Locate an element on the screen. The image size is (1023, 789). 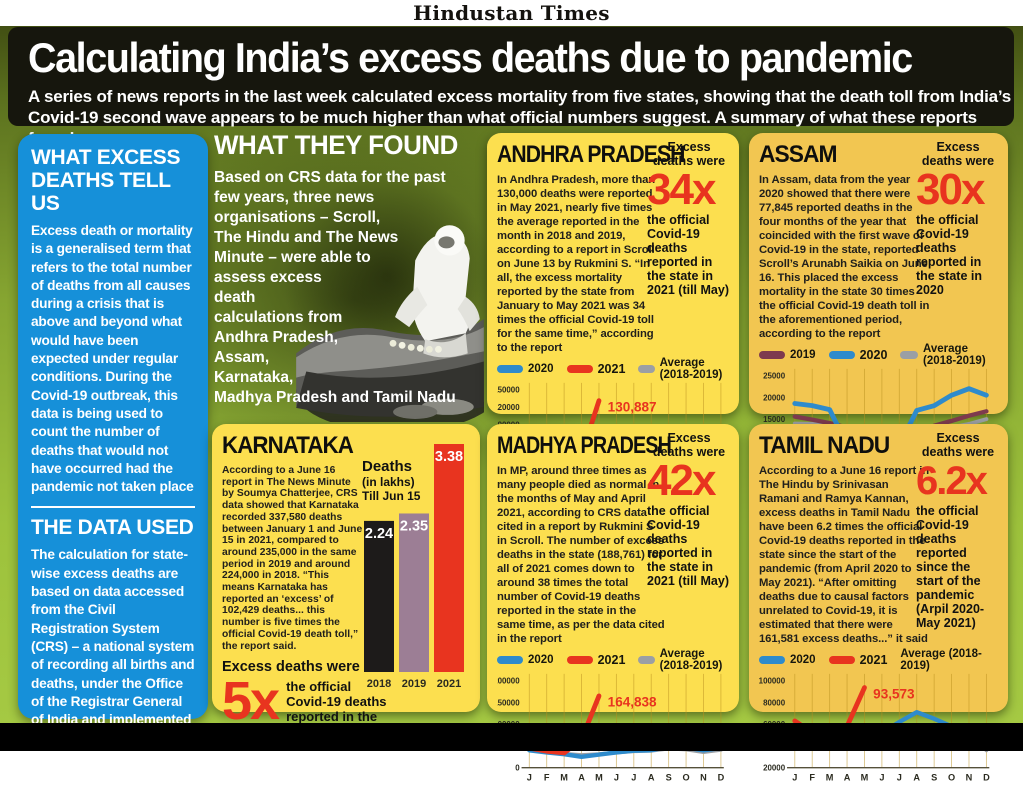
divider is located at coordinates (113, 507).